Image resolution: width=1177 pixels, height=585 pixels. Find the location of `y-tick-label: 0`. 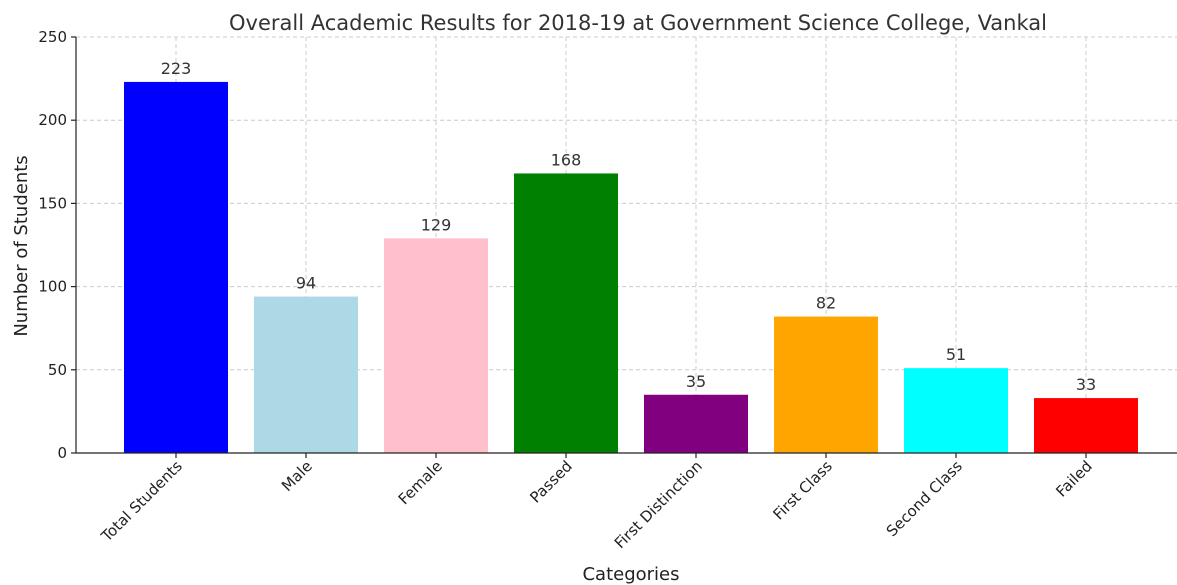

y-tick-label: 0 is located at coordinates (62, 453).